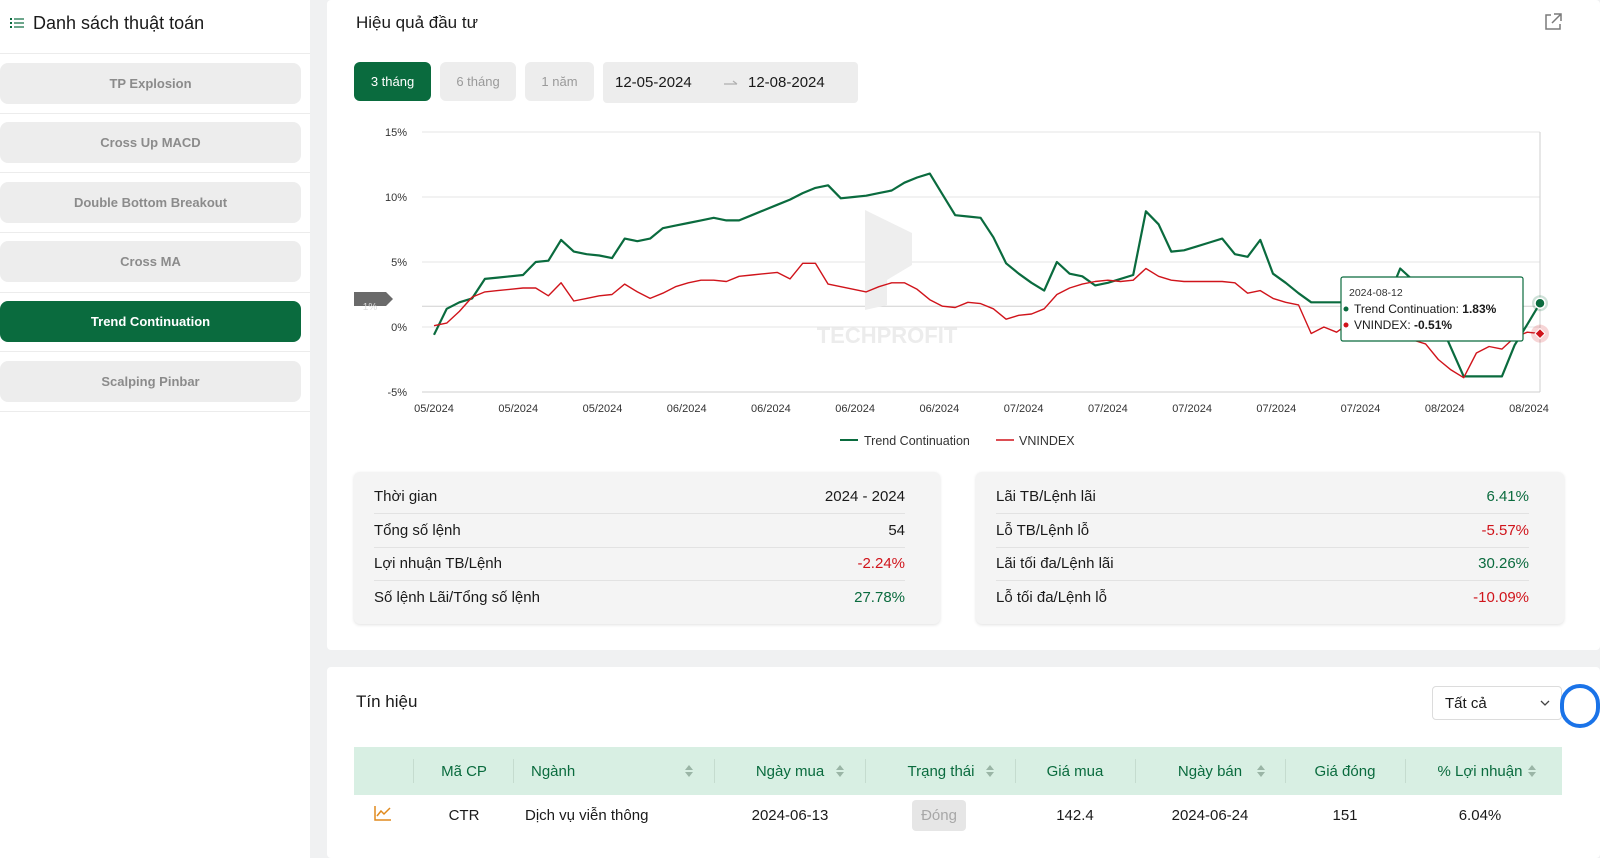  What do you see at coordinates (150, 142) in the screenshot?
I see `sidebar-item-cross-up-macd: Cross Up MACD` at bounding box center [150, 142].